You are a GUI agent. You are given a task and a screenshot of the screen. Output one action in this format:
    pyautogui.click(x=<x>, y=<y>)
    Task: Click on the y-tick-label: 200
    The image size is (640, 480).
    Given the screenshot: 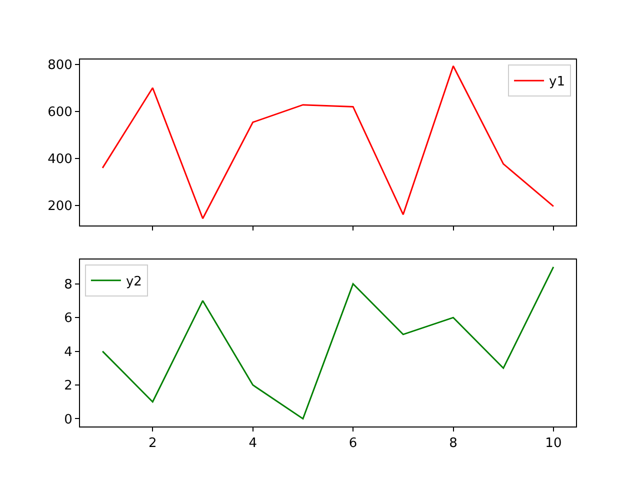 What is the action you would take?
    pyautogui.click(x=60, y=206)
    